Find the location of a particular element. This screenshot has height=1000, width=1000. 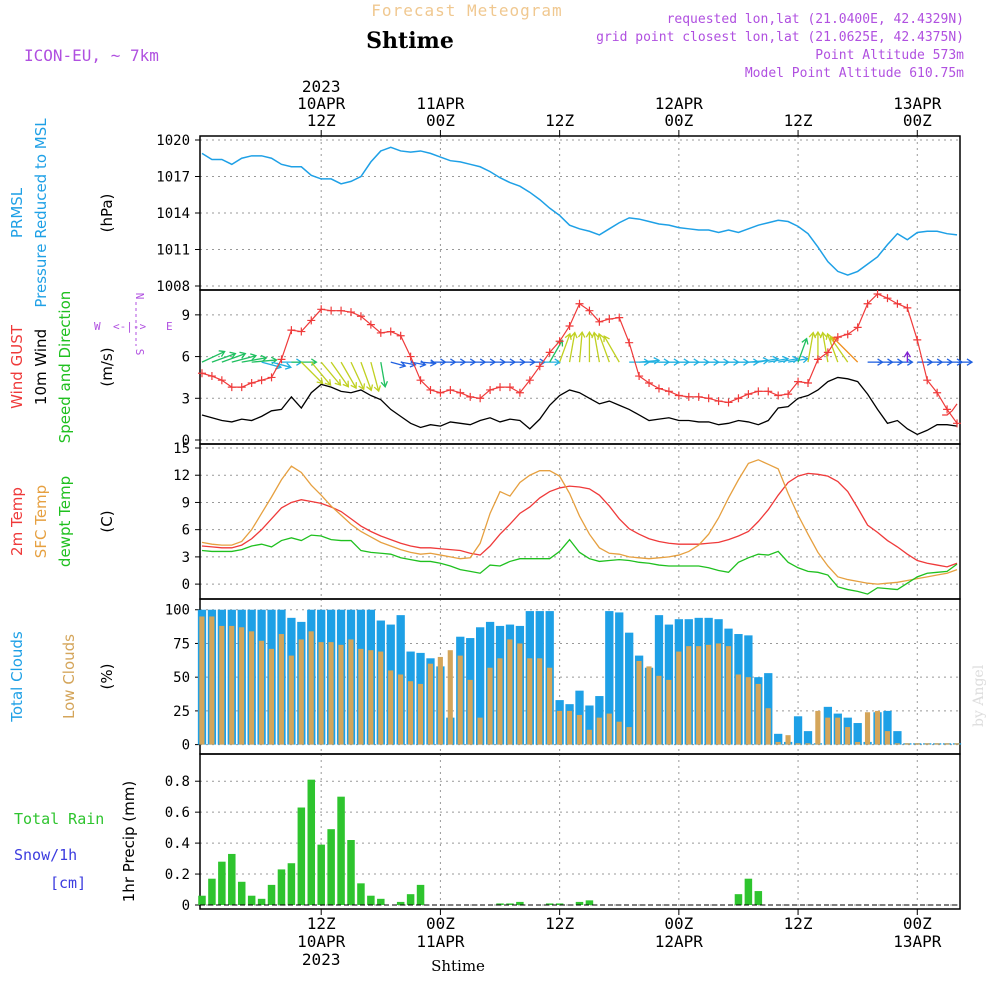

compass-arrow: <-|-> is located at coordinates (129, 326).